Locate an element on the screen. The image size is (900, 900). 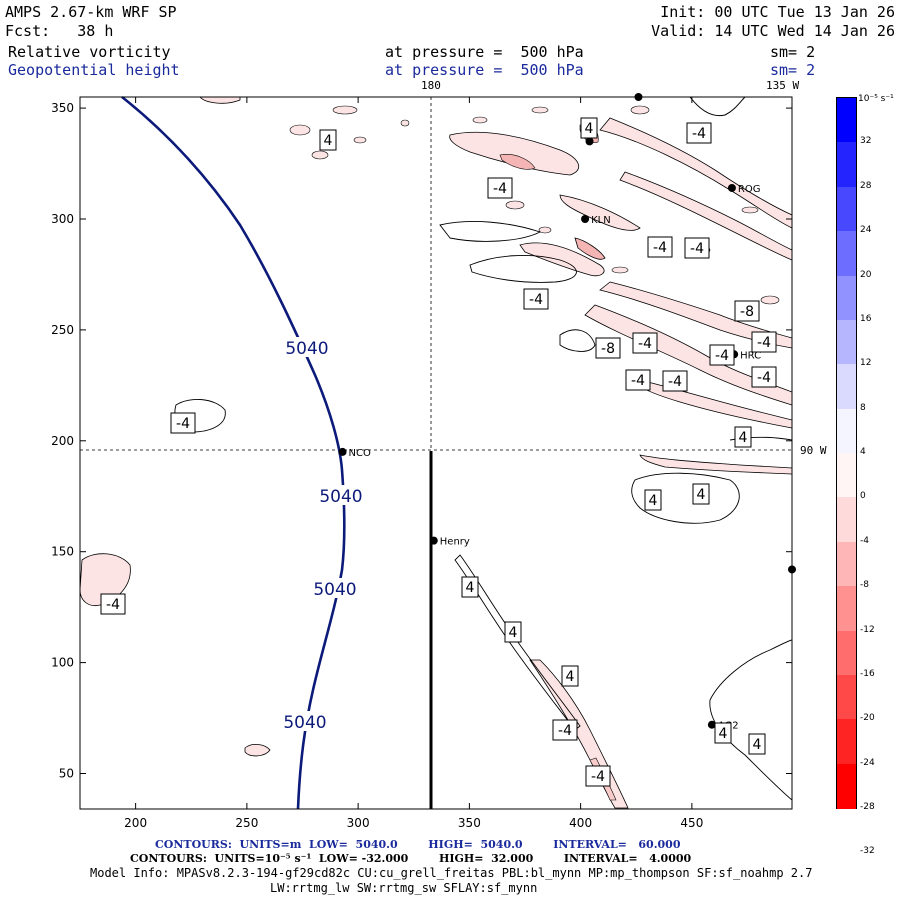
y-tick-label: 350 is located at coordinates (62, 108).